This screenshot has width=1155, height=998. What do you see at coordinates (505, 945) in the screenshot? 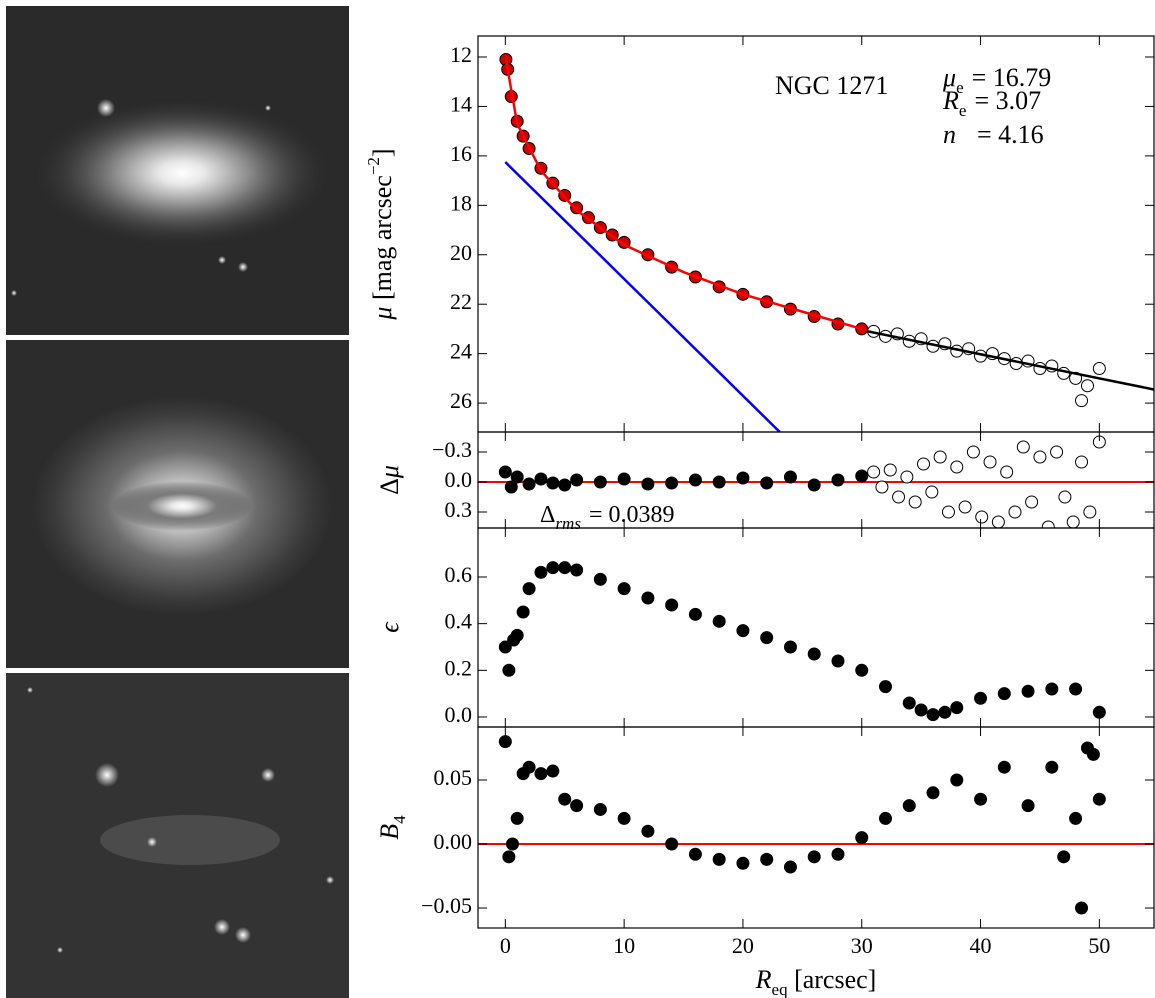
I see `x-tick-label: 0` at bounding box center [505, 945].